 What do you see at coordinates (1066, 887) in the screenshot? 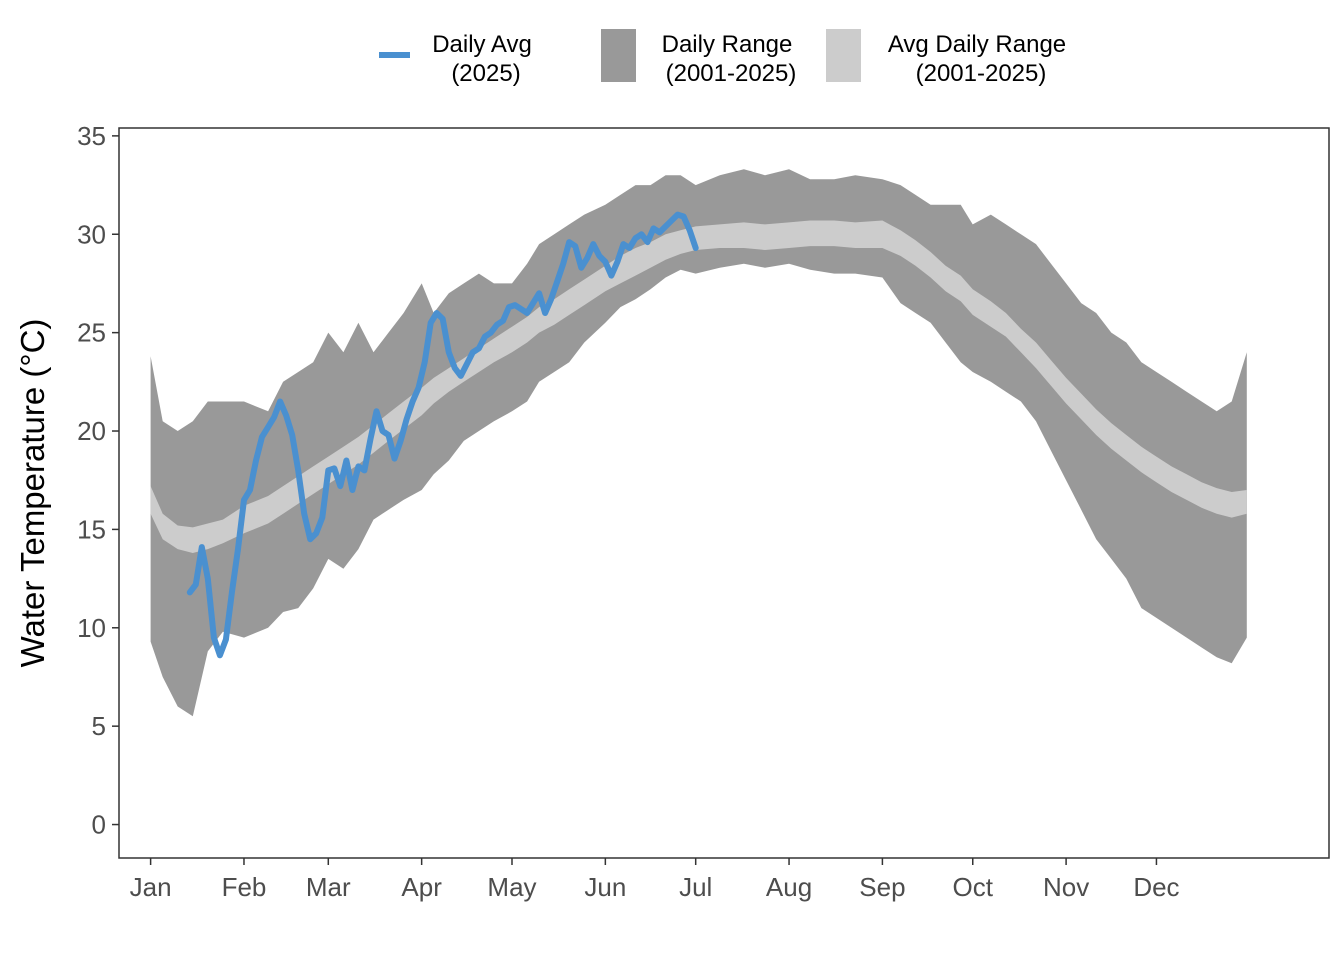
I see `x-tick-label: Nov` at bounding box center [1066, 887].